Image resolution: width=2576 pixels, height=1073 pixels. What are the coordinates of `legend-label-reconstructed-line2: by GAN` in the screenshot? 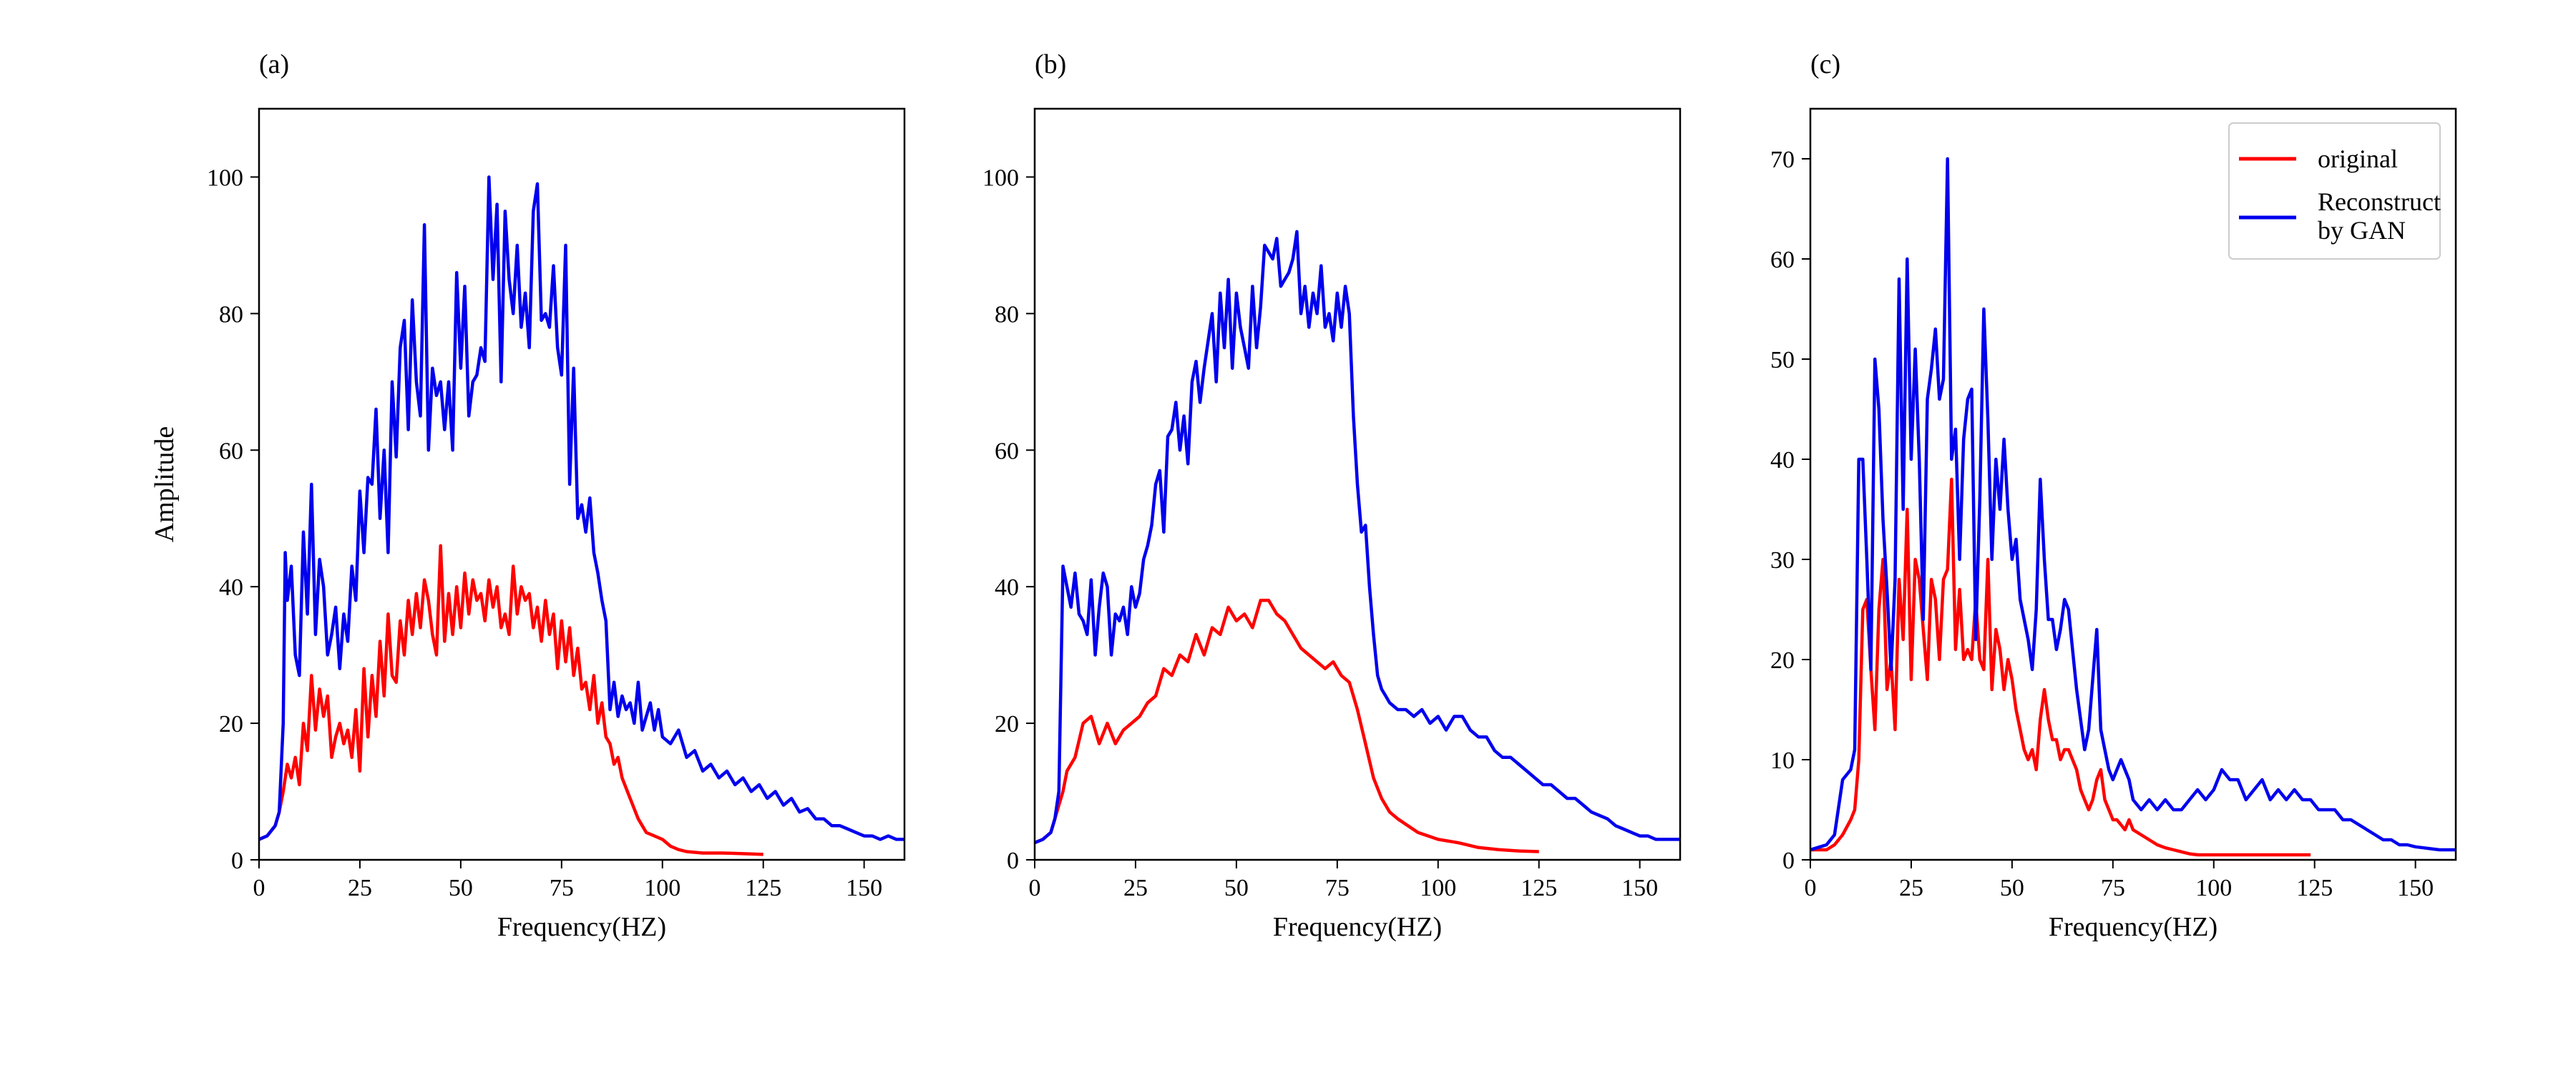 It's located at (2362, 231).